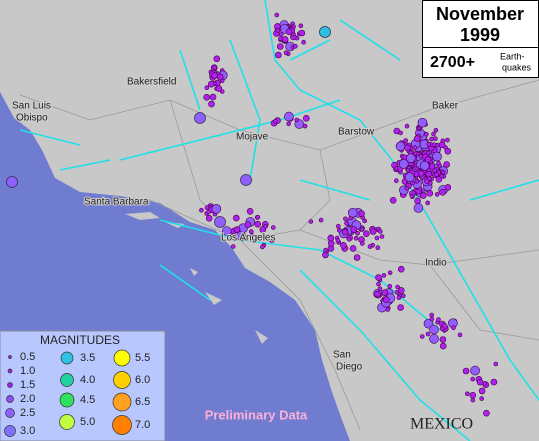 Image resolution: width=539 pixels, height=441 pixels. I want to click on city-label: Baker, so click(445, 106).